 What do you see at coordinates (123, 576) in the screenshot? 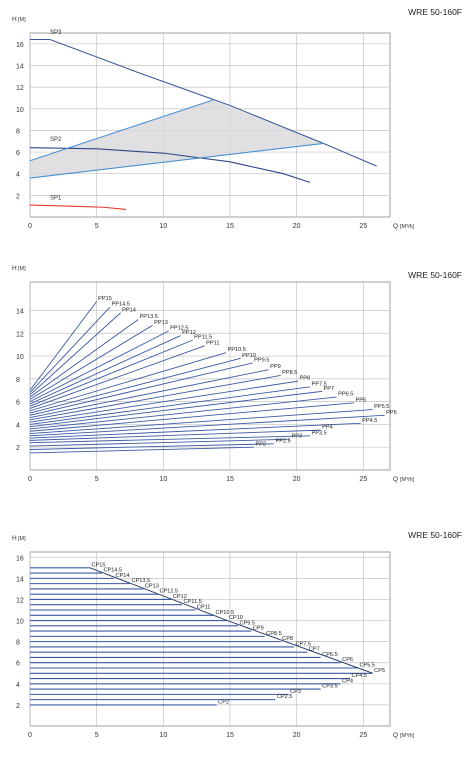
I see `series-label-cp14: CP14` at bounding box center [123, 576].